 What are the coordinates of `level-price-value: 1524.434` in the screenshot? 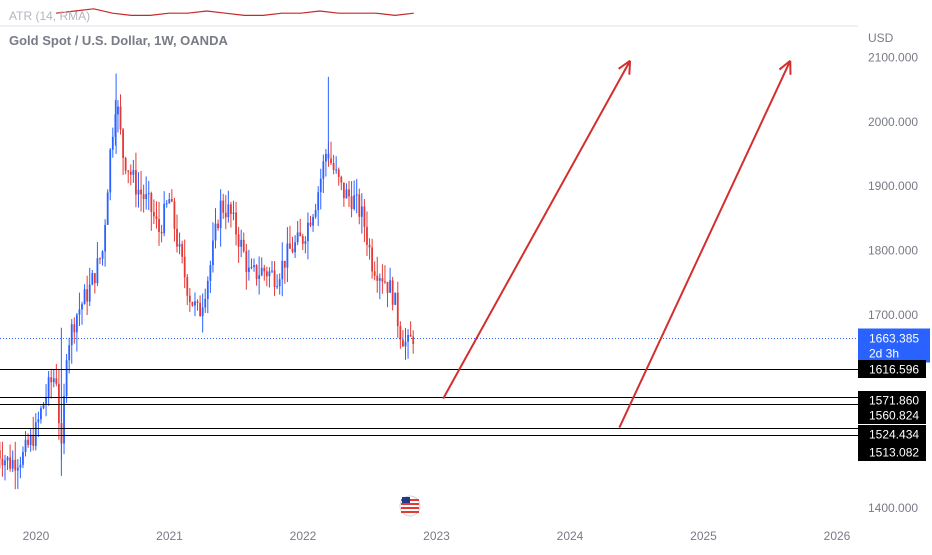 It's located at (894, 435).